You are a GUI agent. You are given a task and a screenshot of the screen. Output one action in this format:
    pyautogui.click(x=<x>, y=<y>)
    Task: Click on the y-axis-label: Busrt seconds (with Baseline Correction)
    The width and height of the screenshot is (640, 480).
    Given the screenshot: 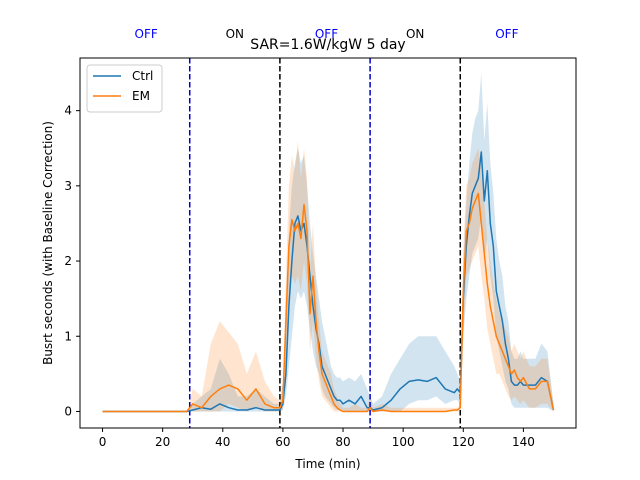 What is the action you would take?
    pyautogui.click(x=48, y=243)
    